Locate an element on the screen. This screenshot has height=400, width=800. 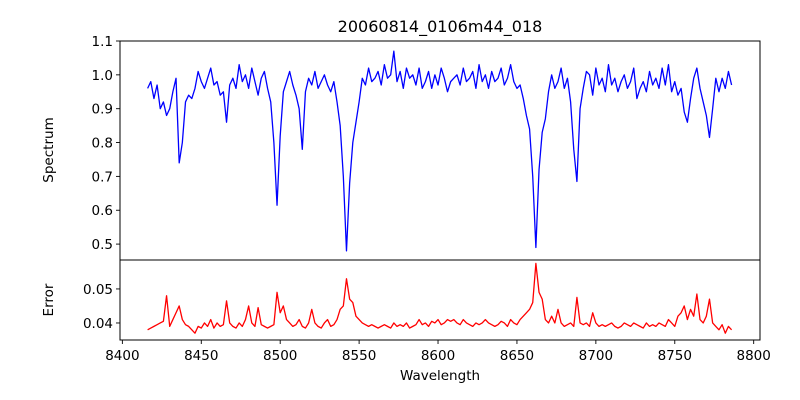
spectrum-y-tick-label: 1.1 is located at coordinates (102, 42).